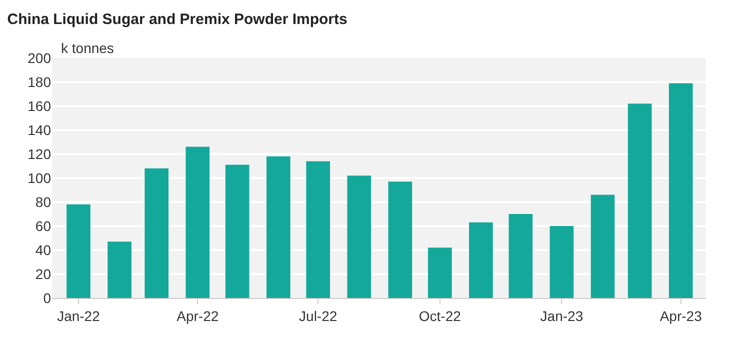  What do you see at coordinates (78, 316) in the screenshot?
I see `x-tick-label: Jan-22` at bounding box center [78, 316].